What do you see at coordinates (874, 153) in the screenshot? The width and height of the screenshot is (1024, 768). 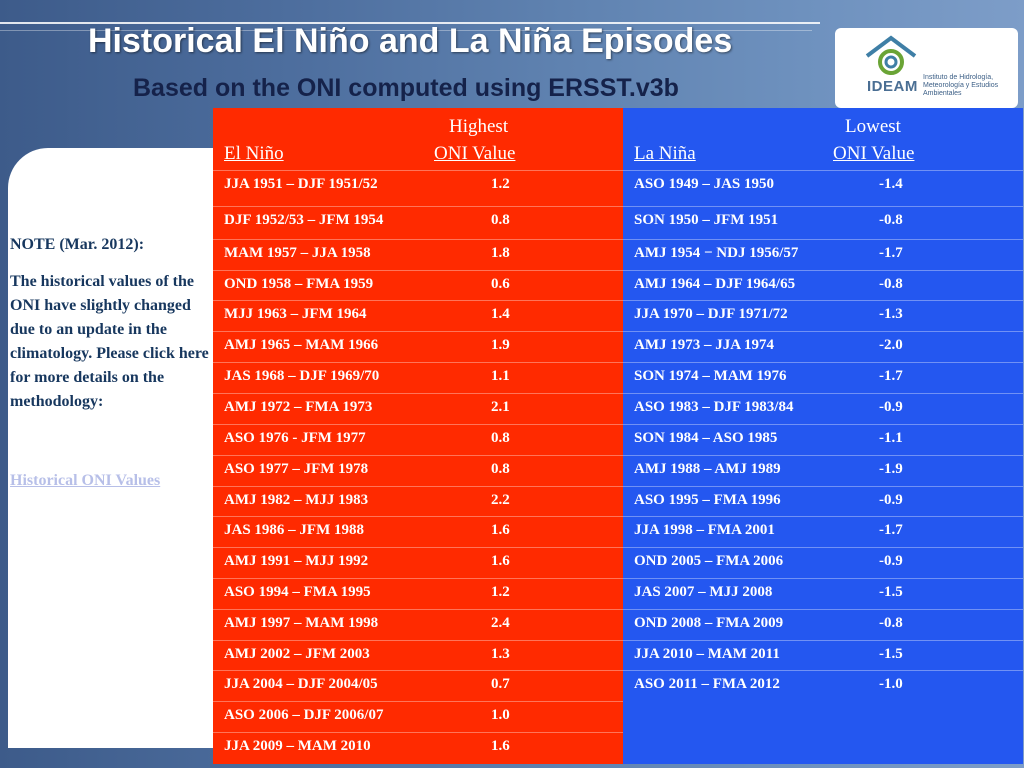 I see `la-nina-header-right: ONI Value` at bounding box center [874, 153].